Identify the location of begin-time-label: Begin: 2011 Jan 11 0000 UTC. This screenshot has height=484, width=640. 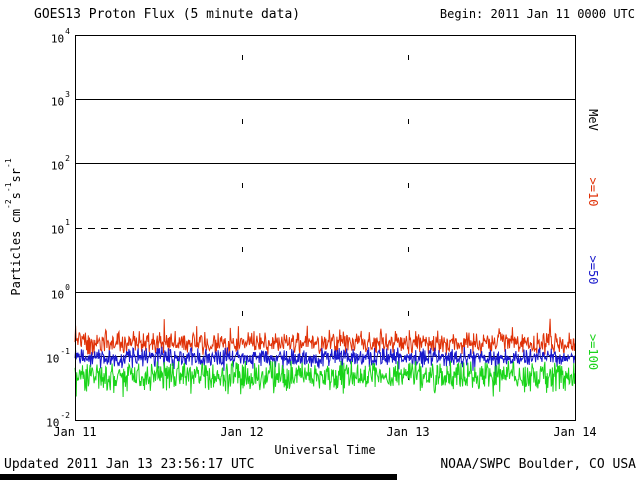
(537, 14).